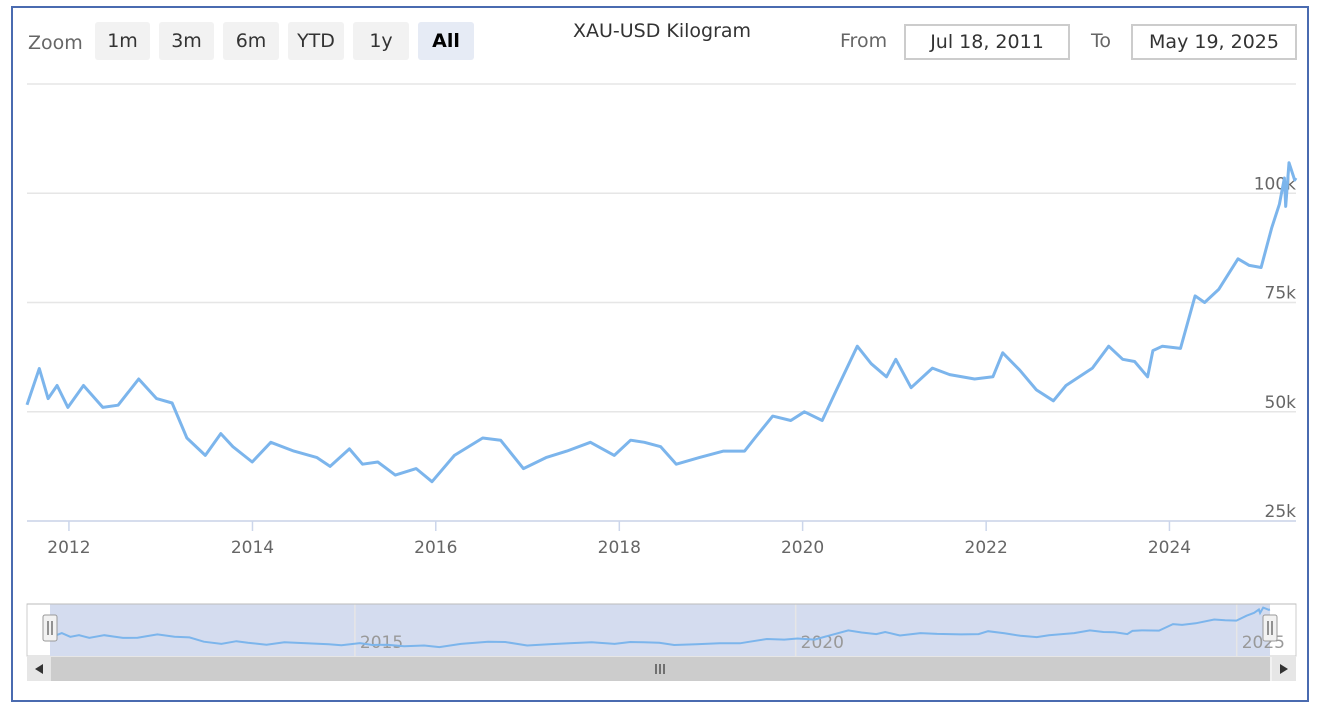 Image resolution: width=1318 pixels, height=716 pixels. I want to click on y-axis: 25k 50k 75k 100k, so click(1275, 348).